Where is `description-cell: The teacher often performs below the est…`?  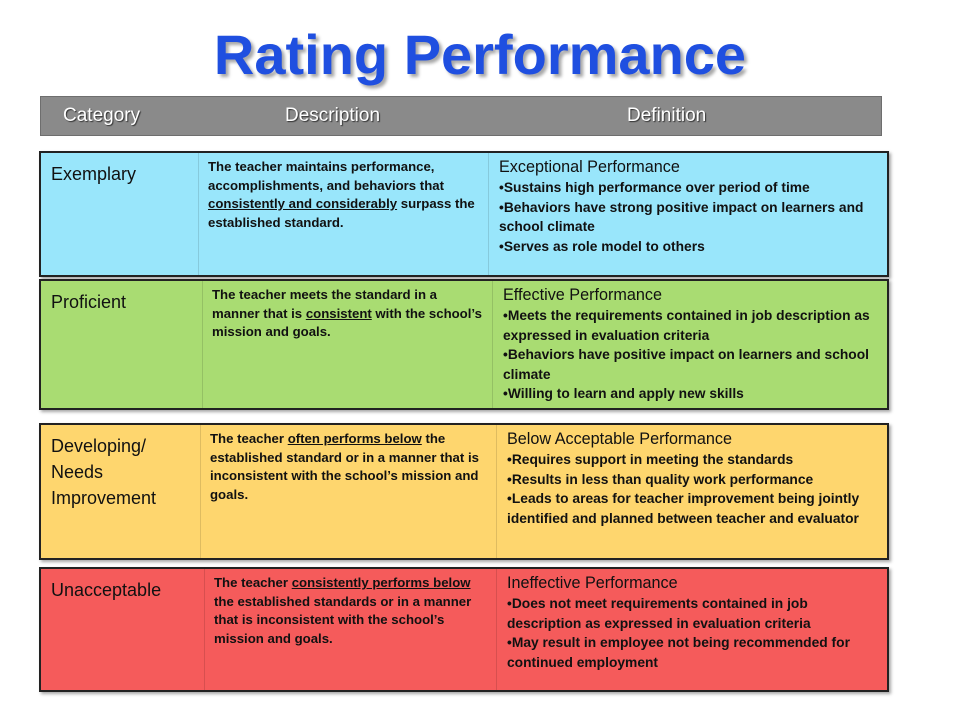
description-cell: The teacher often performs below the est… is located at coordinates (349, 491).